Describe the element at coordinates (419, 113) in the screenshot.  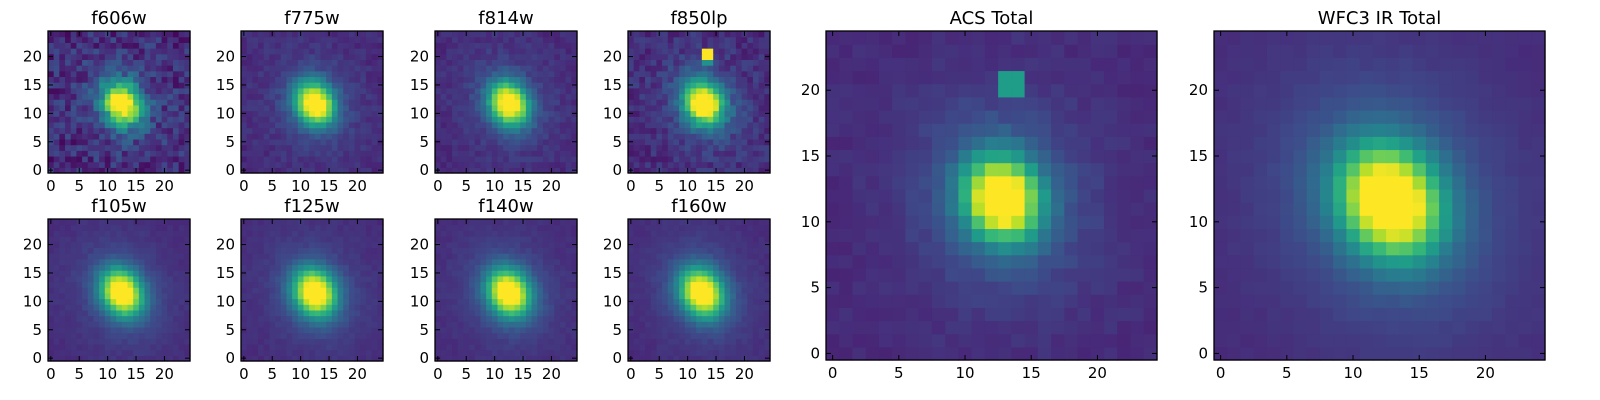
I see `y-tick-label: 10` at that location.